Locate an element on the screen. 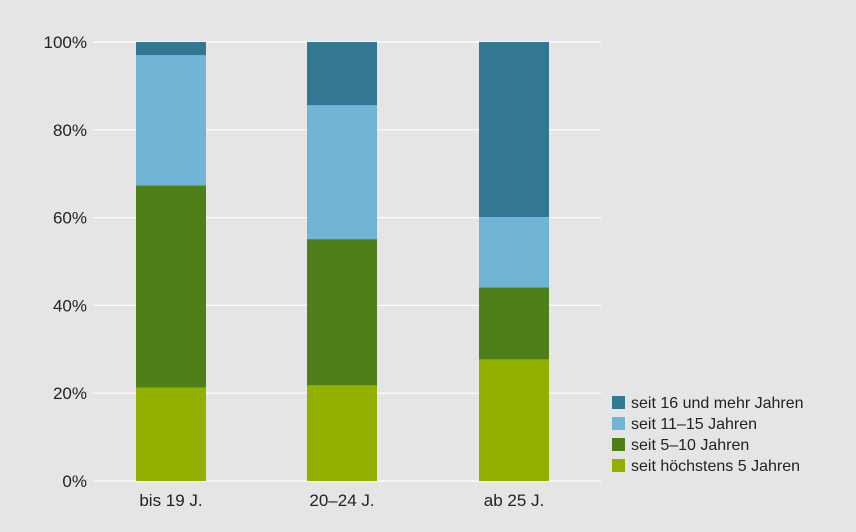  legend-label: seit 11–15 Jahren is located at coordinates (694, 424).